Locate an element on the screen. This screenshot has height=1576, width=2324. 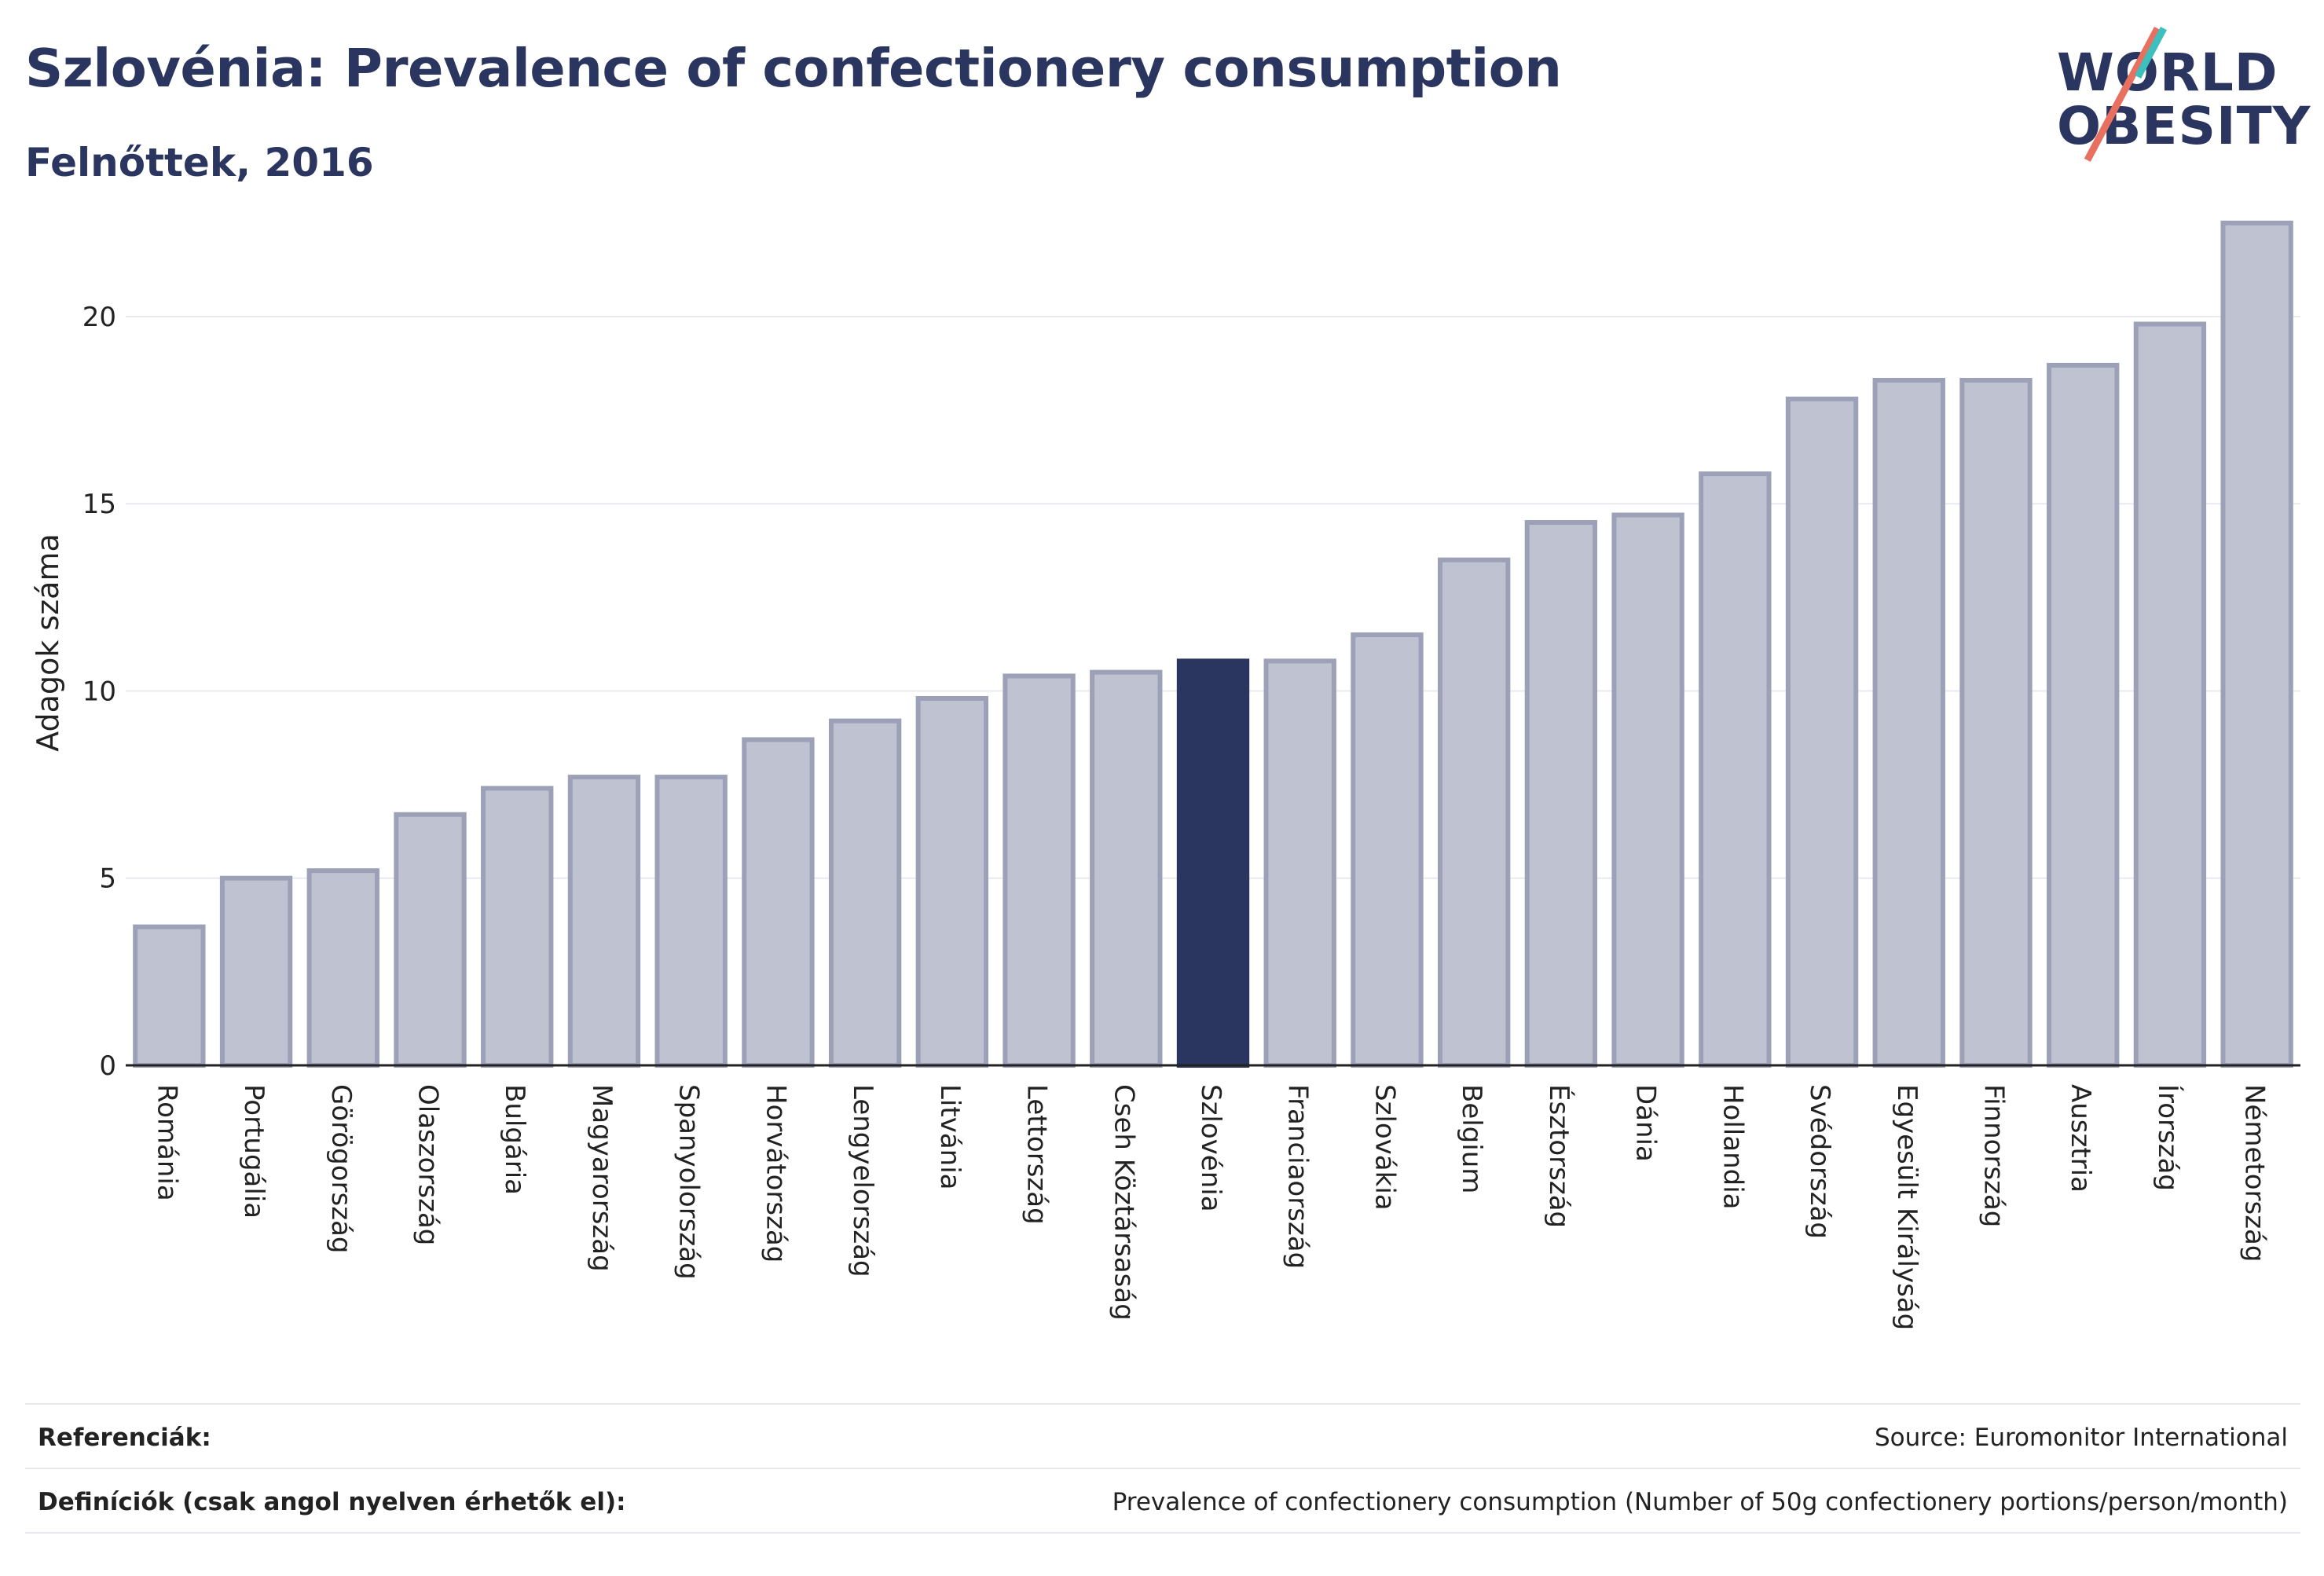
x-tick-label: Lengyelország is located at coordinates (862, 1180).